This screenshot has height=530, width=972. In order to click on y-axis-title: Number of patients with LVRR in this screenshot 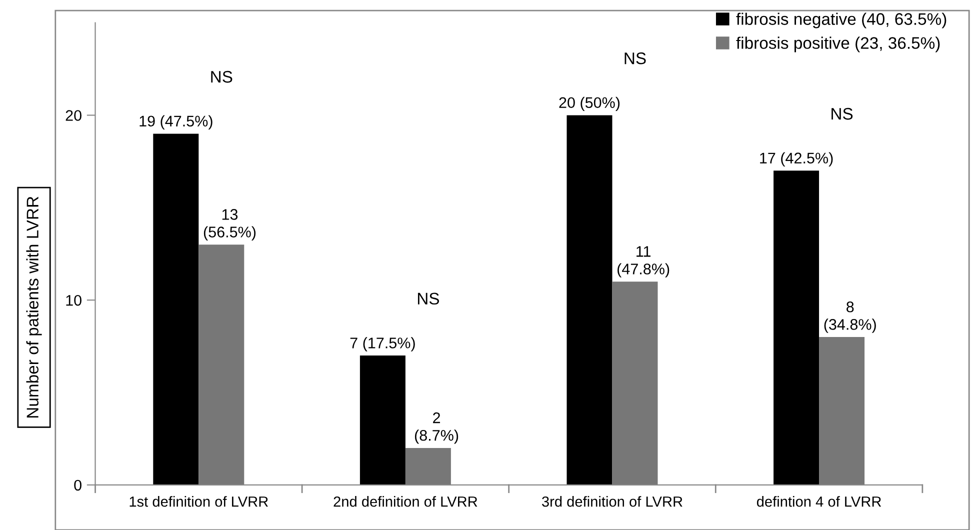, I will do `click(34, 307)`.